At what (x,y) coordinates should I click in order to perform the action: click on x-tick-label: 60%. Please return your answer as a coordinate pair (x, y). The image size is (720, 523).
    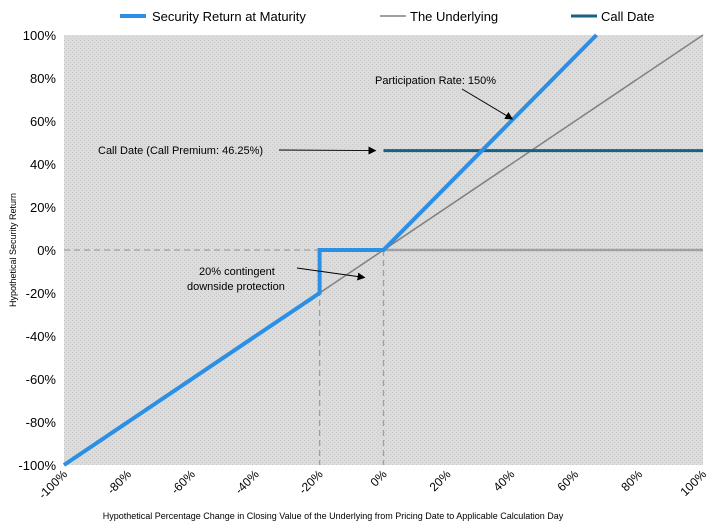
    Looking at the image, I should click on (567, 480).